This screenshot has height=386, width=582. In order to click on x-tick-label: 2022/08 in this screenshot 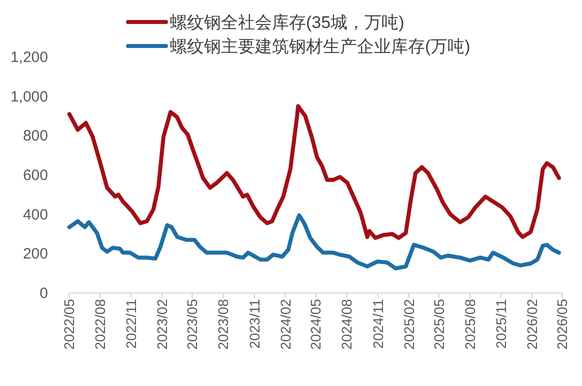, I will do `click(100, 324)`.